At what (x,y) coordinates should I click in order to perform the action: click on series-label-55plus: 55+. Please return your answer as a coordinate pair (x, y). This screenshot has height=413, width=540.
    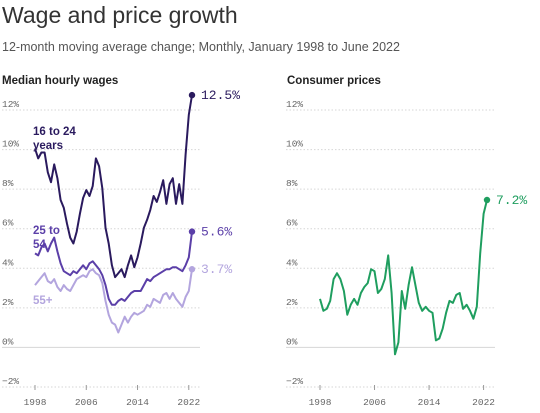
    Looking at the image, I should click on (43, 301).